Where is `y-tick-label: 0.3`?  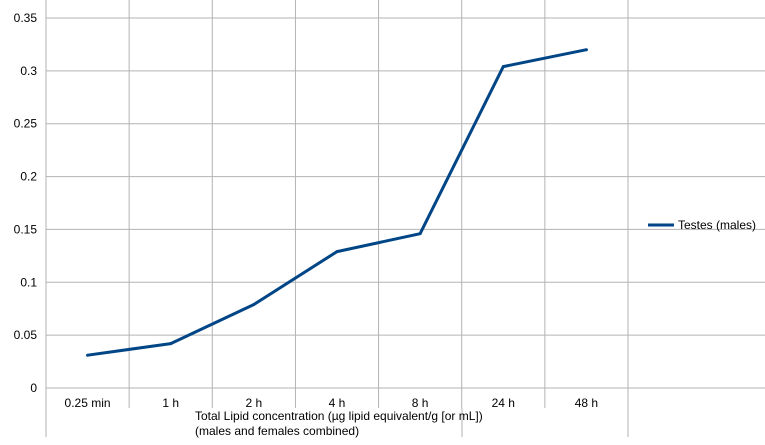
y-tick-label: 0.3 is located at coordinates (28, 71).